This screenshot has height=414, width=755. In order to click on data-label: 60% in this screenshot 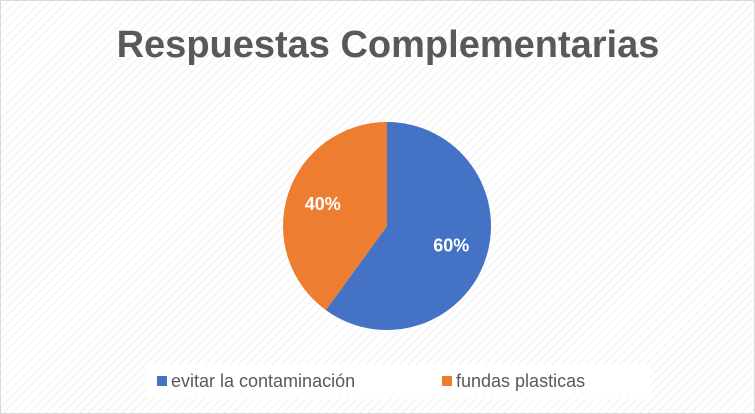, I will do `click(451, 246)`.